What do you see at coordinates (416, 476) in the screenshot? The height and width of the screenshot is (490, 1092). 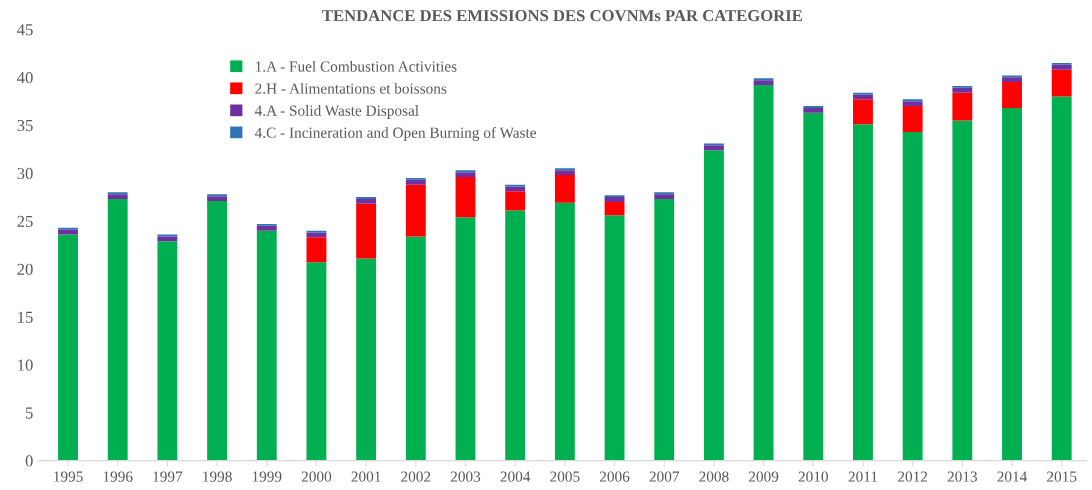 I see `x-tick-label: 2002` at bounding box center [416, 476].